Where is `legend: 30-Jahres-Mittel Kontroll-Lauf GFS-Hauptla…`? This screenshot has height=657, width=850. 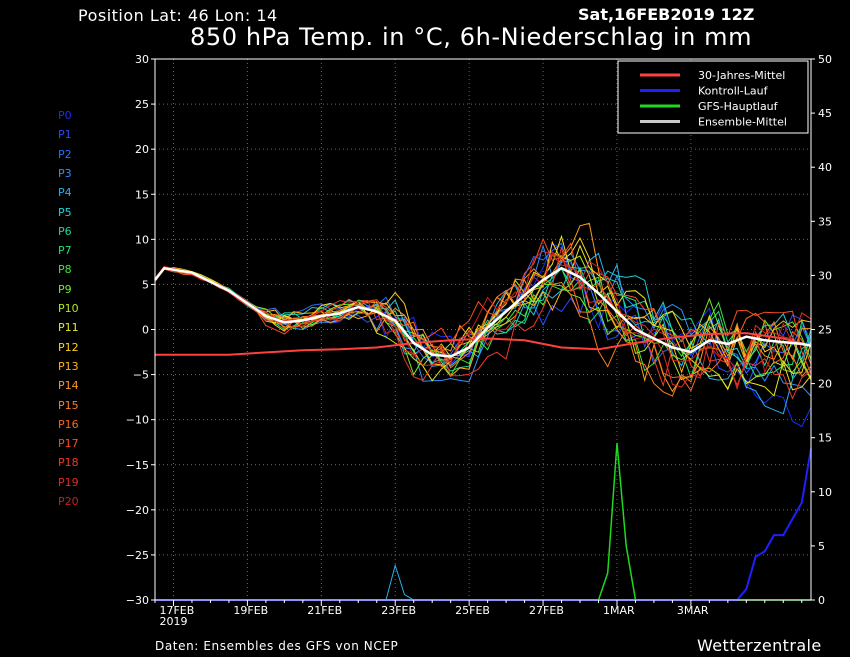 legend: 30-Jahres-Mittel Kontroll-Lauf GFS-Hauptla… is located at coordinates (713, 97).